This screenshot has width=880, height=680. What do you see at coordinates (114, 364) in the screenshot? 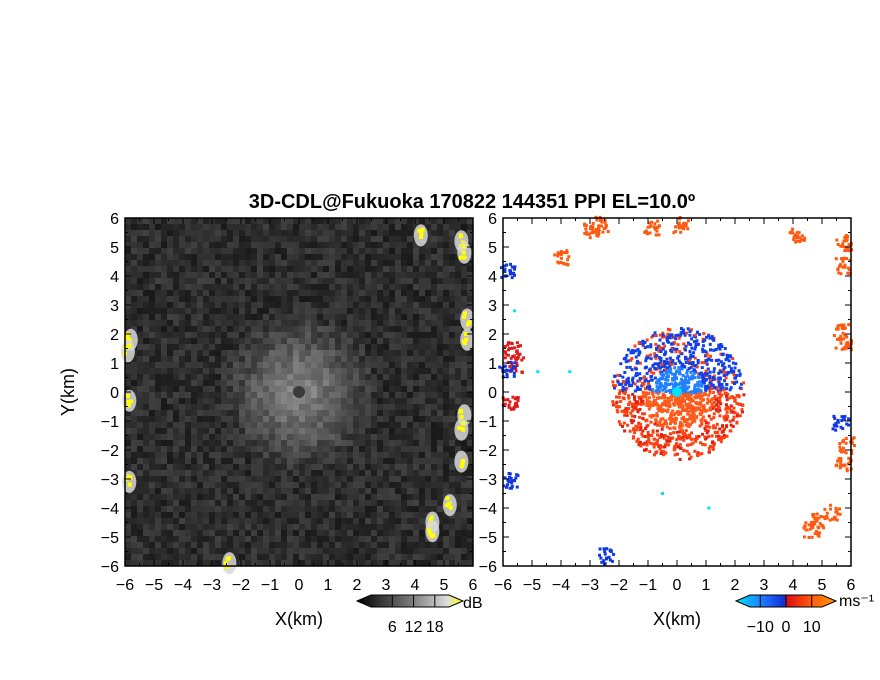
I see `reflectivity-y-tick-label: 1` at bounding box center [114, 364].